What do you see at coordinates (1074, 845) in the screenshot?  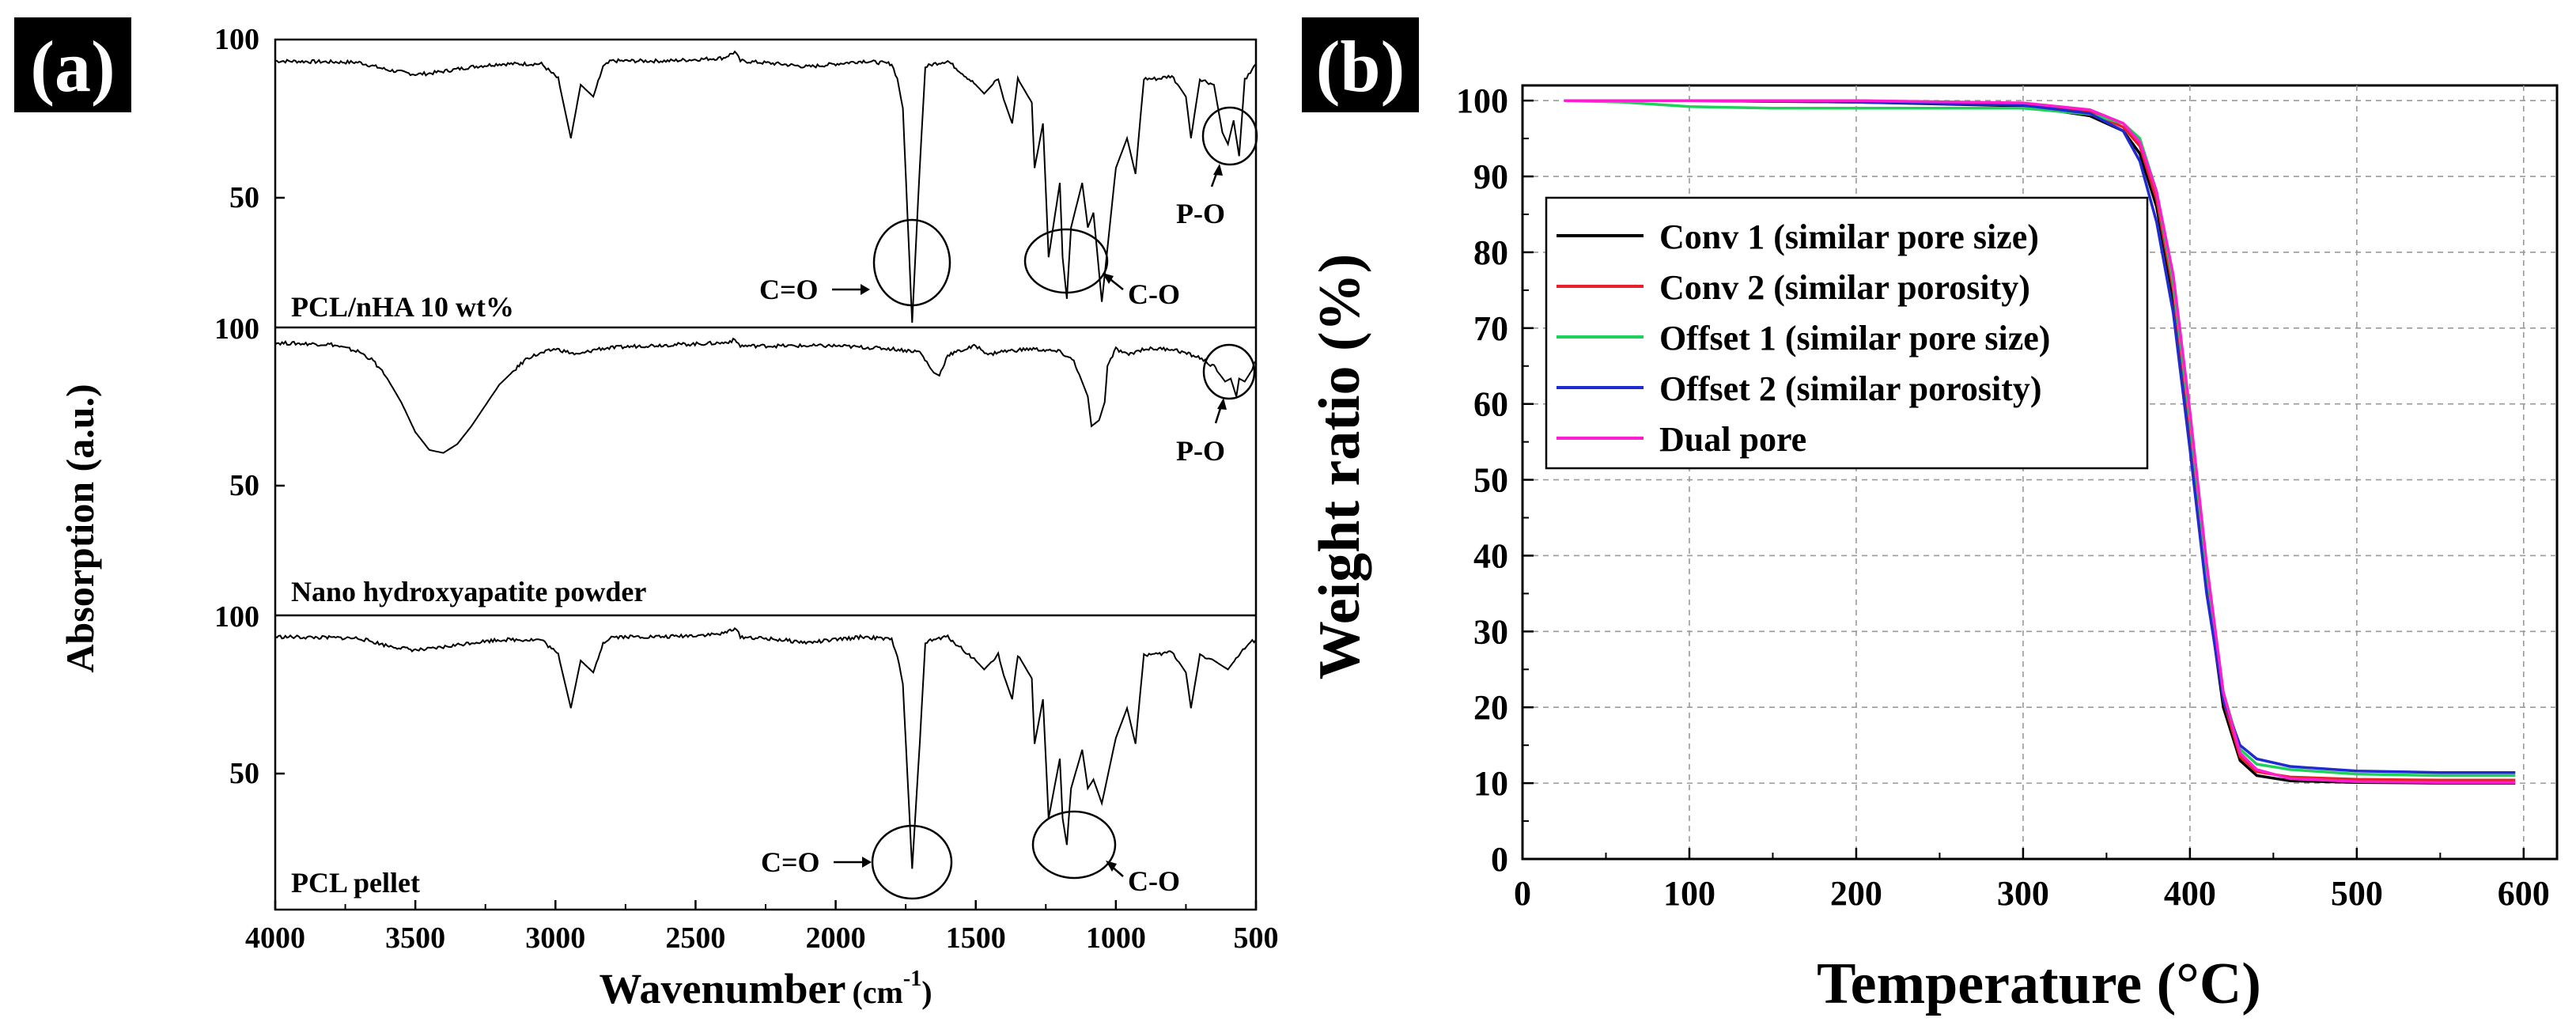 I see `annotation-circle-c-o-bottom` at bounding box center [1074, 845].